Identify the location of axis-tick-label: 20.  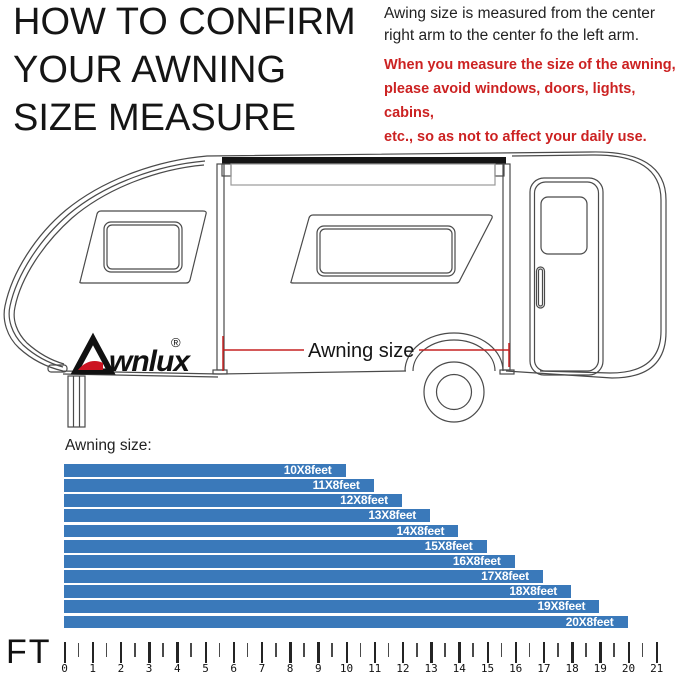
(628, 668).